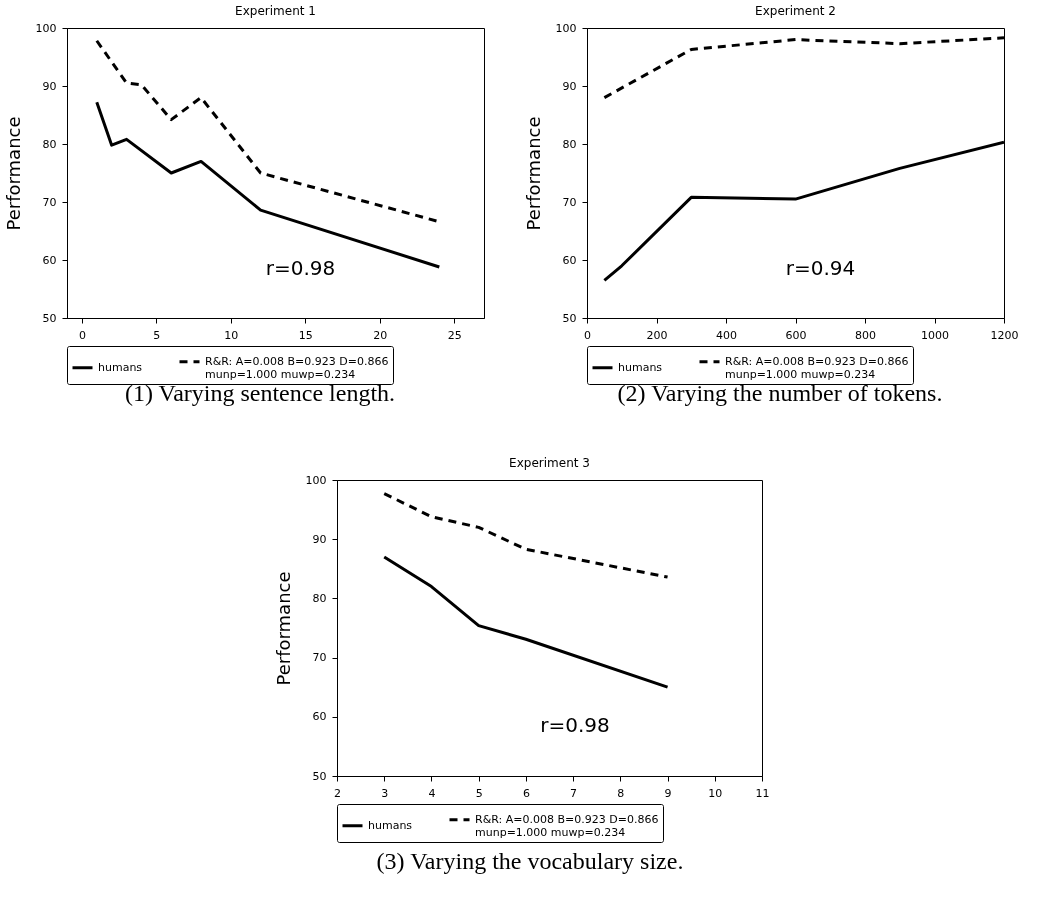 Image resolution: width=1037 pixels, height=900 pixels. Describe the element at coordinates (657, 335) in the screenshot. I see `x-tick-label: 200` at that location.